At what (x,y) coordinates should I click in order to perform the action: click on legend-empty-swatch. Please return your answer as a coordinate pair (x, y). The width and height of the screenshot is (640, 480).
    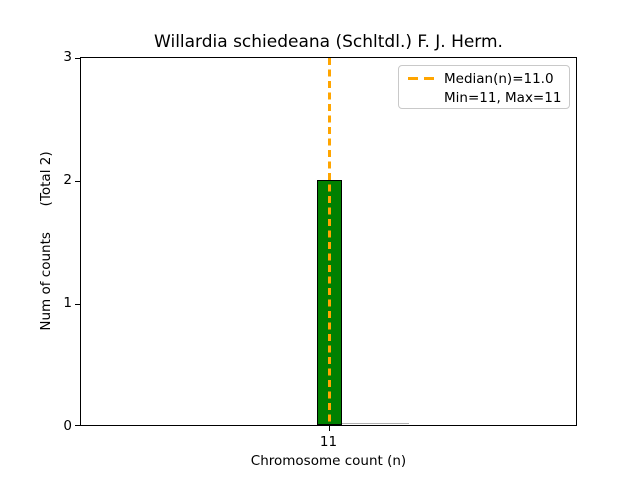
    Looking at the image, I should click on (421, 97).